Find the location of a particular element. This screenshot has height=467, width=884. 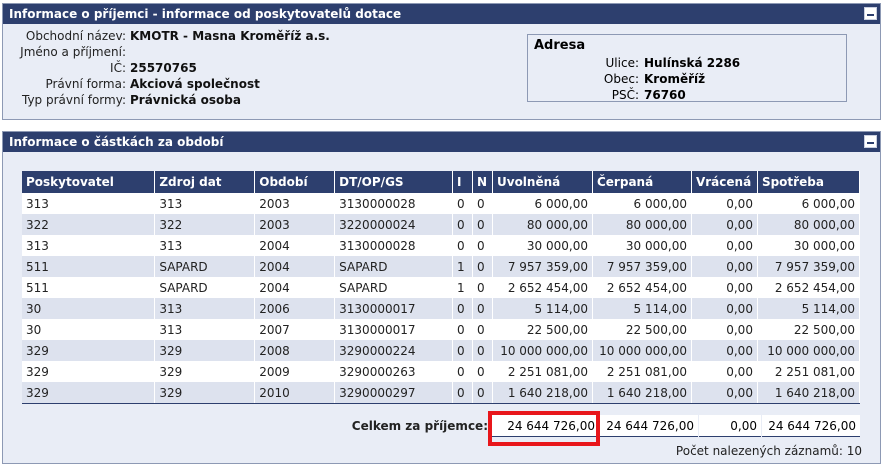

address-city: Obec: Kroměříž is located at coordinates (687, 79).